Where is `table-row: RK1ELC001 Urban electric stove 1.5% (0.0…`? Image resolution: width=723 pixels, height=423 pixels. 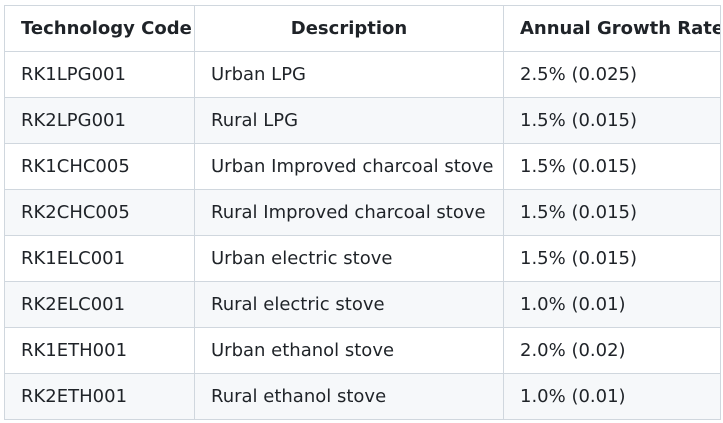
table-row: RK1ELC001 Urban electric stove 1.5% (0.0… is located at coordinates (362, 258).